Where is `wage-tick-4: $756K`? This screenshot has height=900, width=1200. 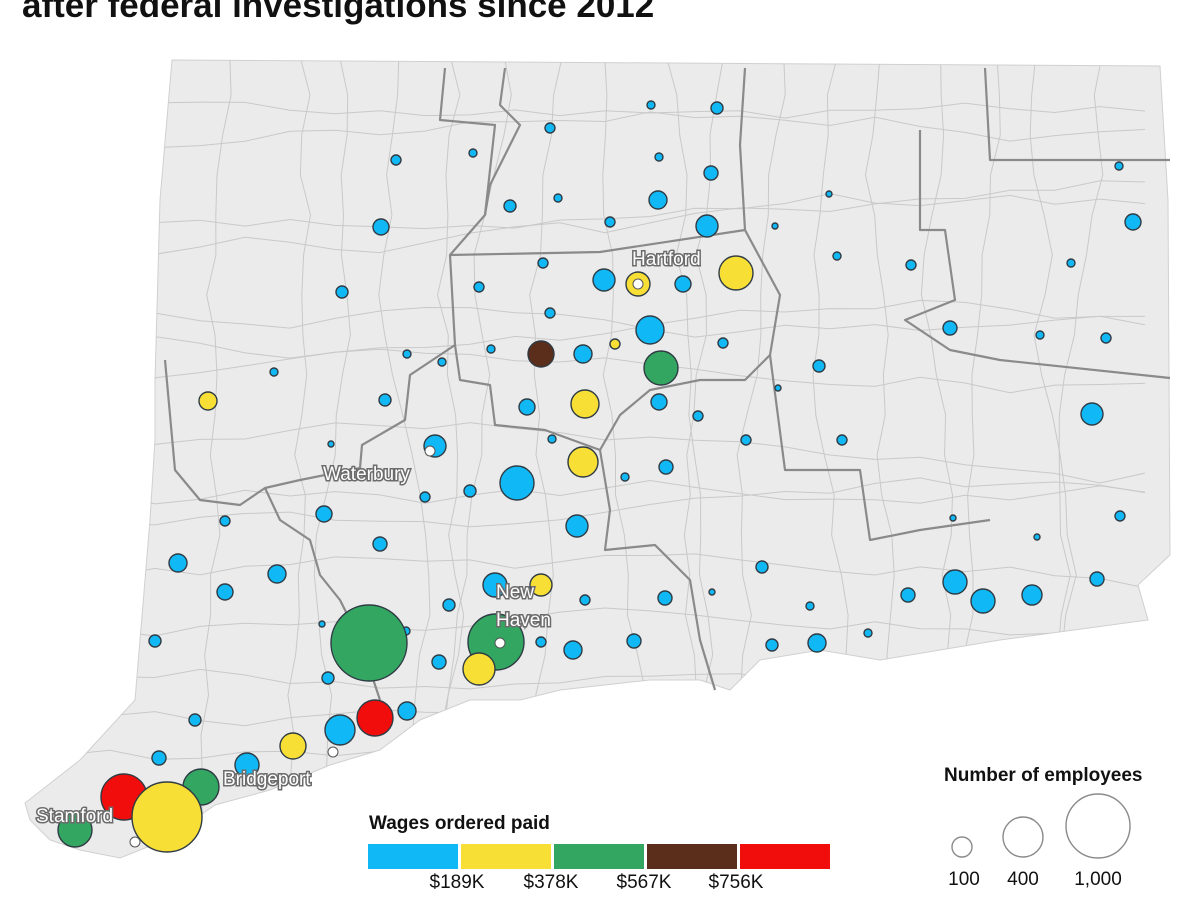
wage-tick-4: $756K is located at coordinates (736, 882).